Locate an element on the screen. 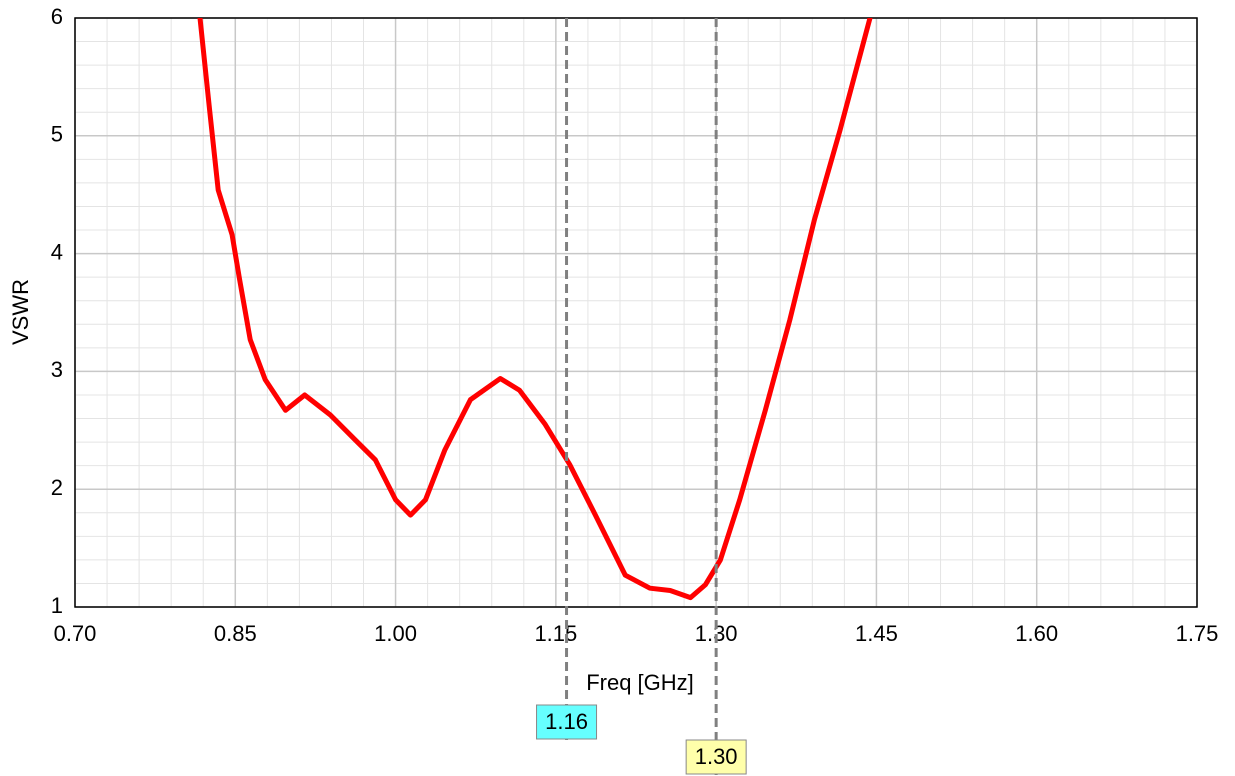 The height and width of the screenshot is (776, 1235). x-tick-label: 1.45 is located at coordinates (876, 633).